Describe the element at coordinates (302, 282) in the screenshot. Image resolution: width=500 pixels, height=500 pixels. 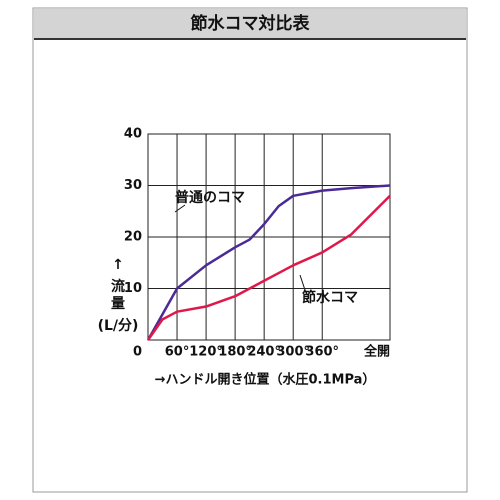
I see `leader-line` at that location.